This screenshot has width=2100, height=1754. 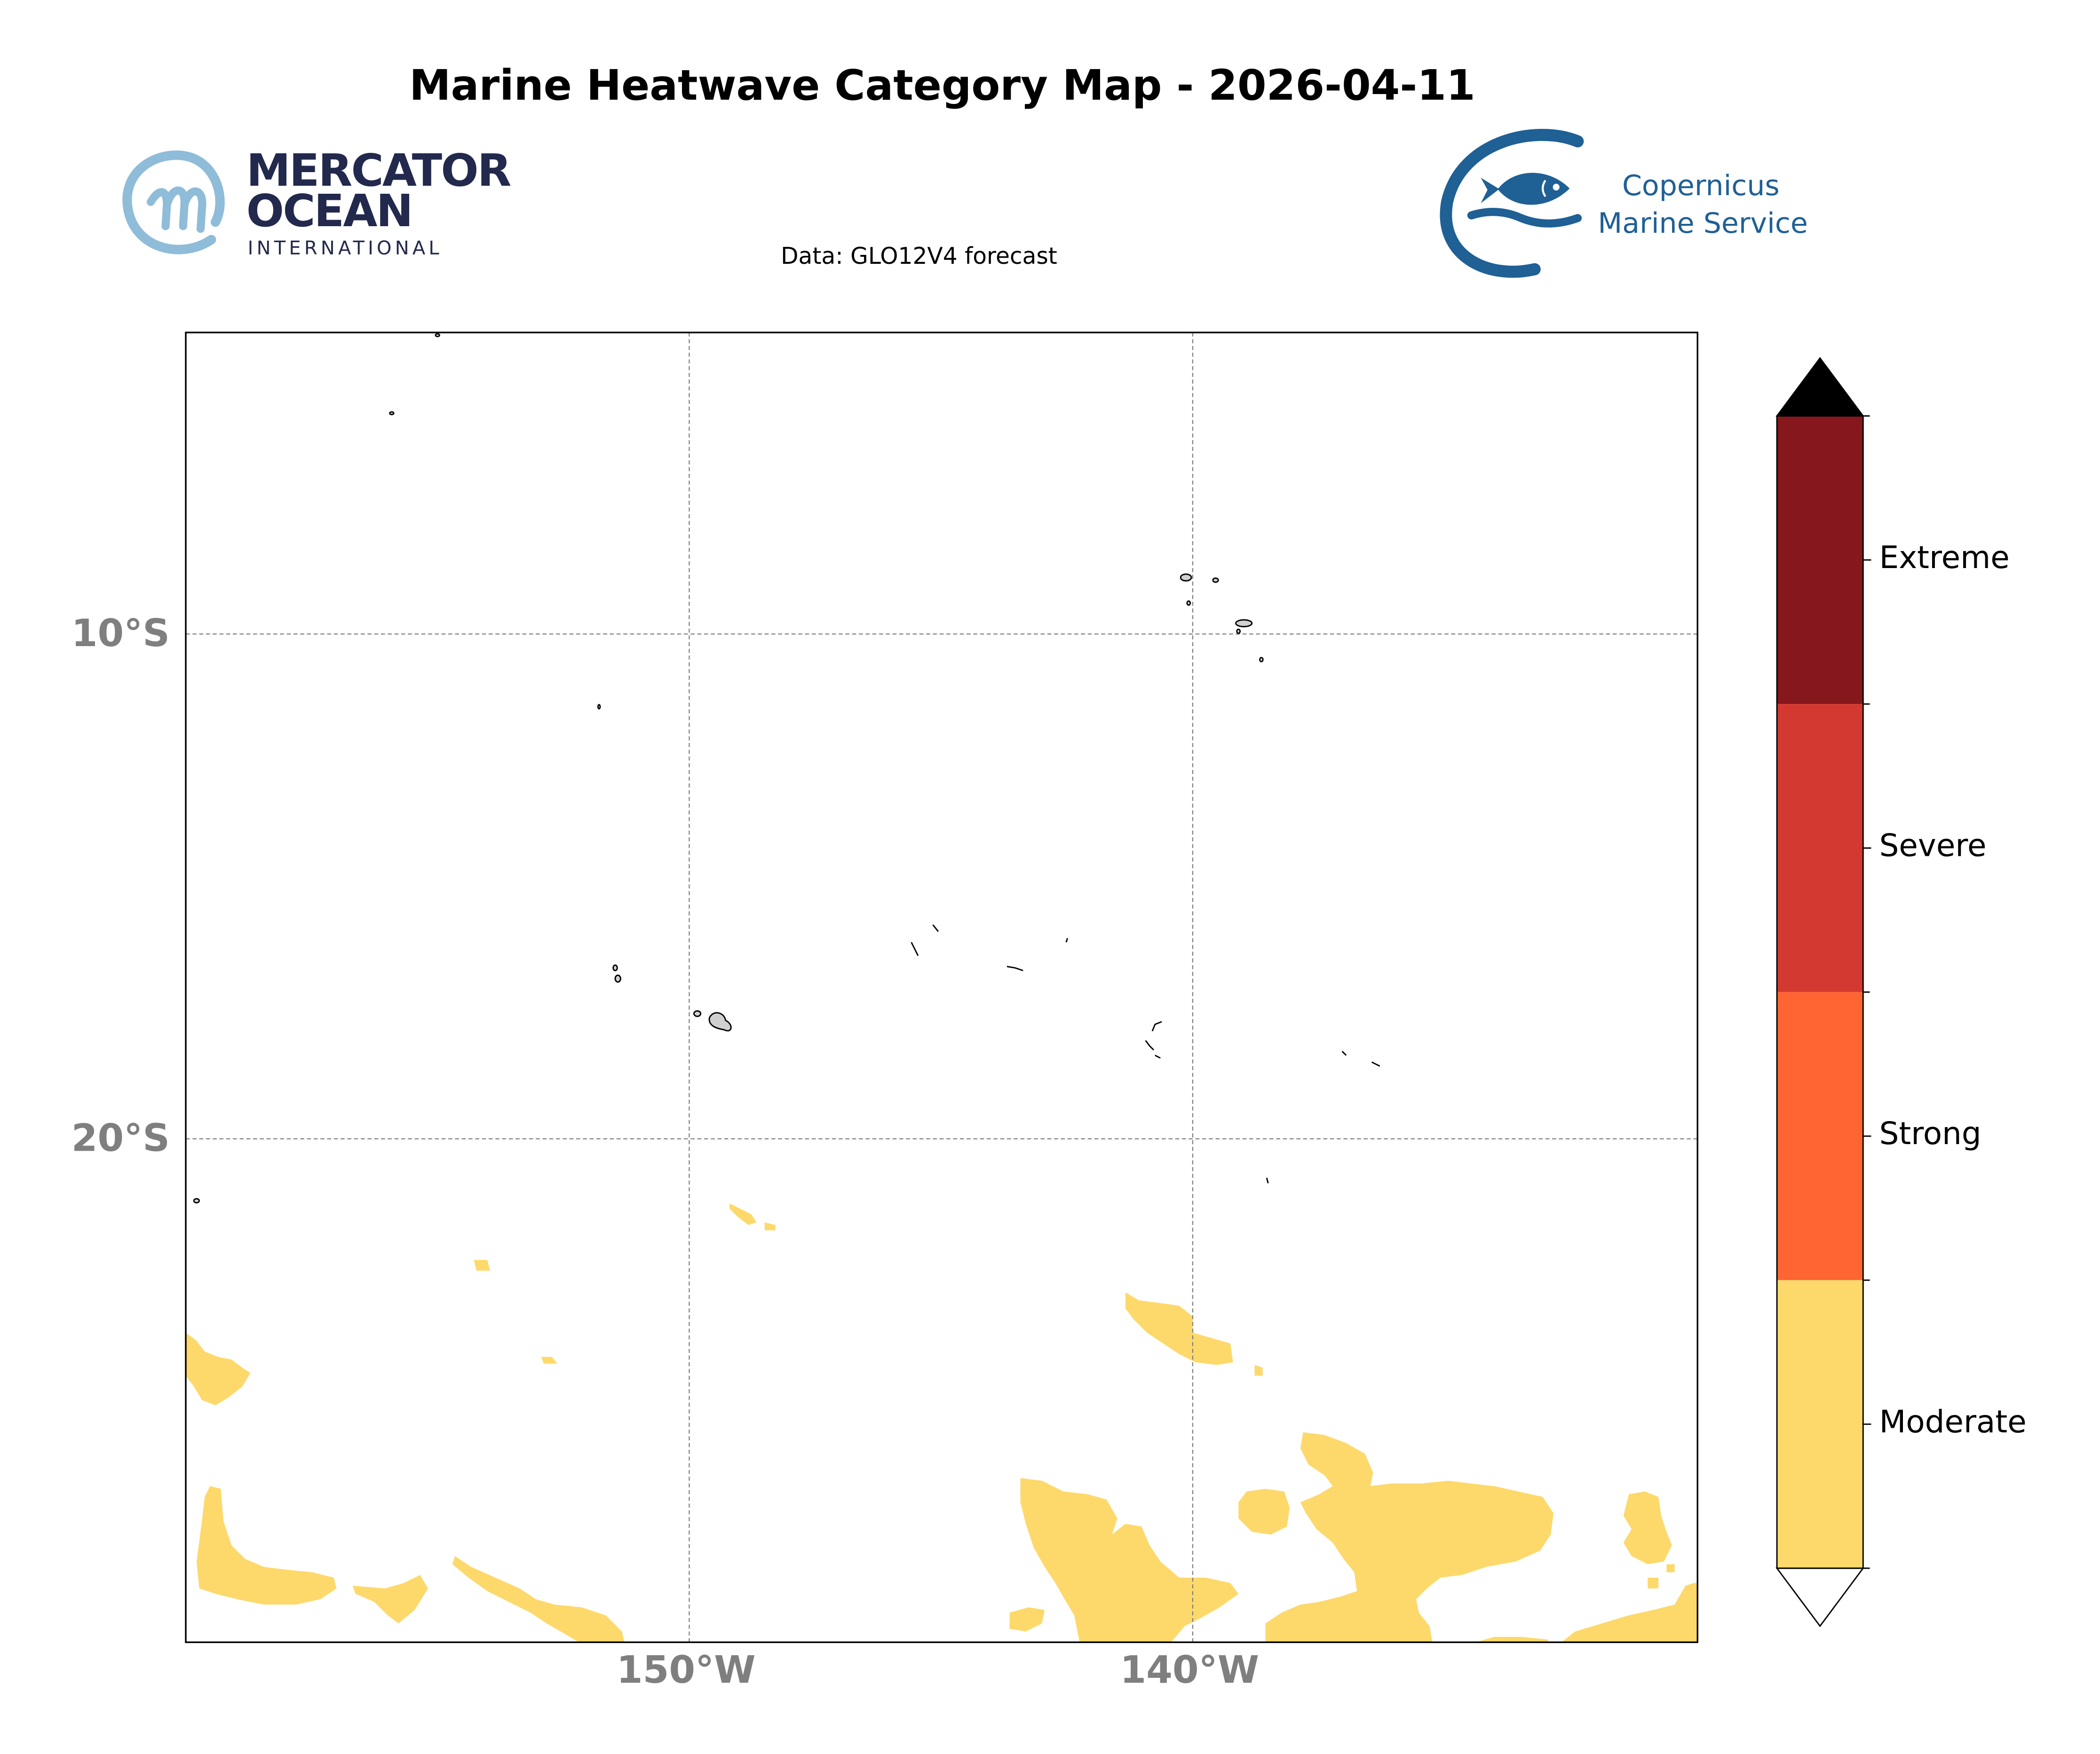 What do you see at coordinates (1703, 223) in the screenshot?
I see `copernicus-logo-line2: Marine Service` at bounding box center [1703, 223].